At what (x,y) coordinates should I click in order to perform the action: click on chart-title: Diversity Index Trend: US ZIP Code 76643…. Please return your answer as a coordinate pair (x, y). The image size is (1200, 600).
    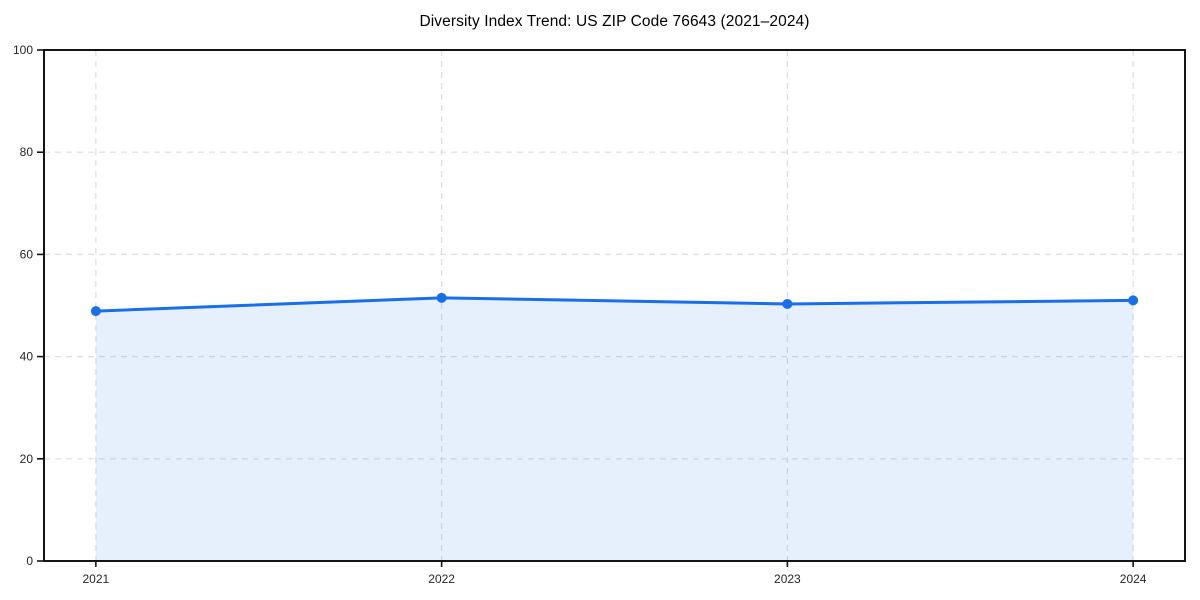
    Looking at the image, I should click on (614, 21).